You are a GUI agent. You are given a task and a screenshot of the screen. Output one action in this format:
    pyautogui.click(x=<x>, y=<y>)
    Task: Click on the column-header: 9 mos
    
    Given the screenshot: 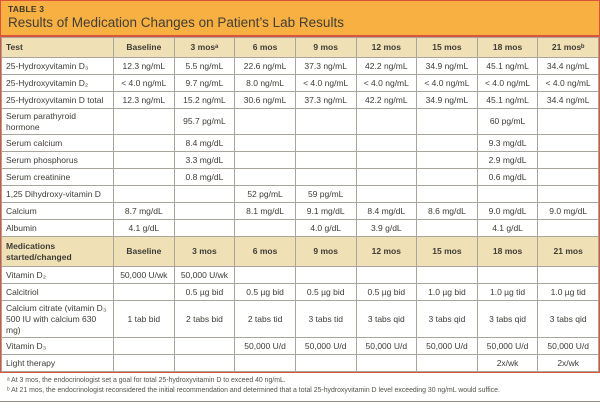 What is the action you would take?
    pyautogui.click(x=325, y=47)
    